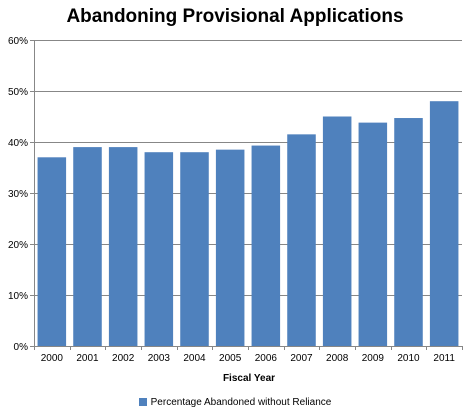 Image resolution: width=470 pixels, height=417 pixels. I want to click on x-tick-label: 2005, so click(230, 358).